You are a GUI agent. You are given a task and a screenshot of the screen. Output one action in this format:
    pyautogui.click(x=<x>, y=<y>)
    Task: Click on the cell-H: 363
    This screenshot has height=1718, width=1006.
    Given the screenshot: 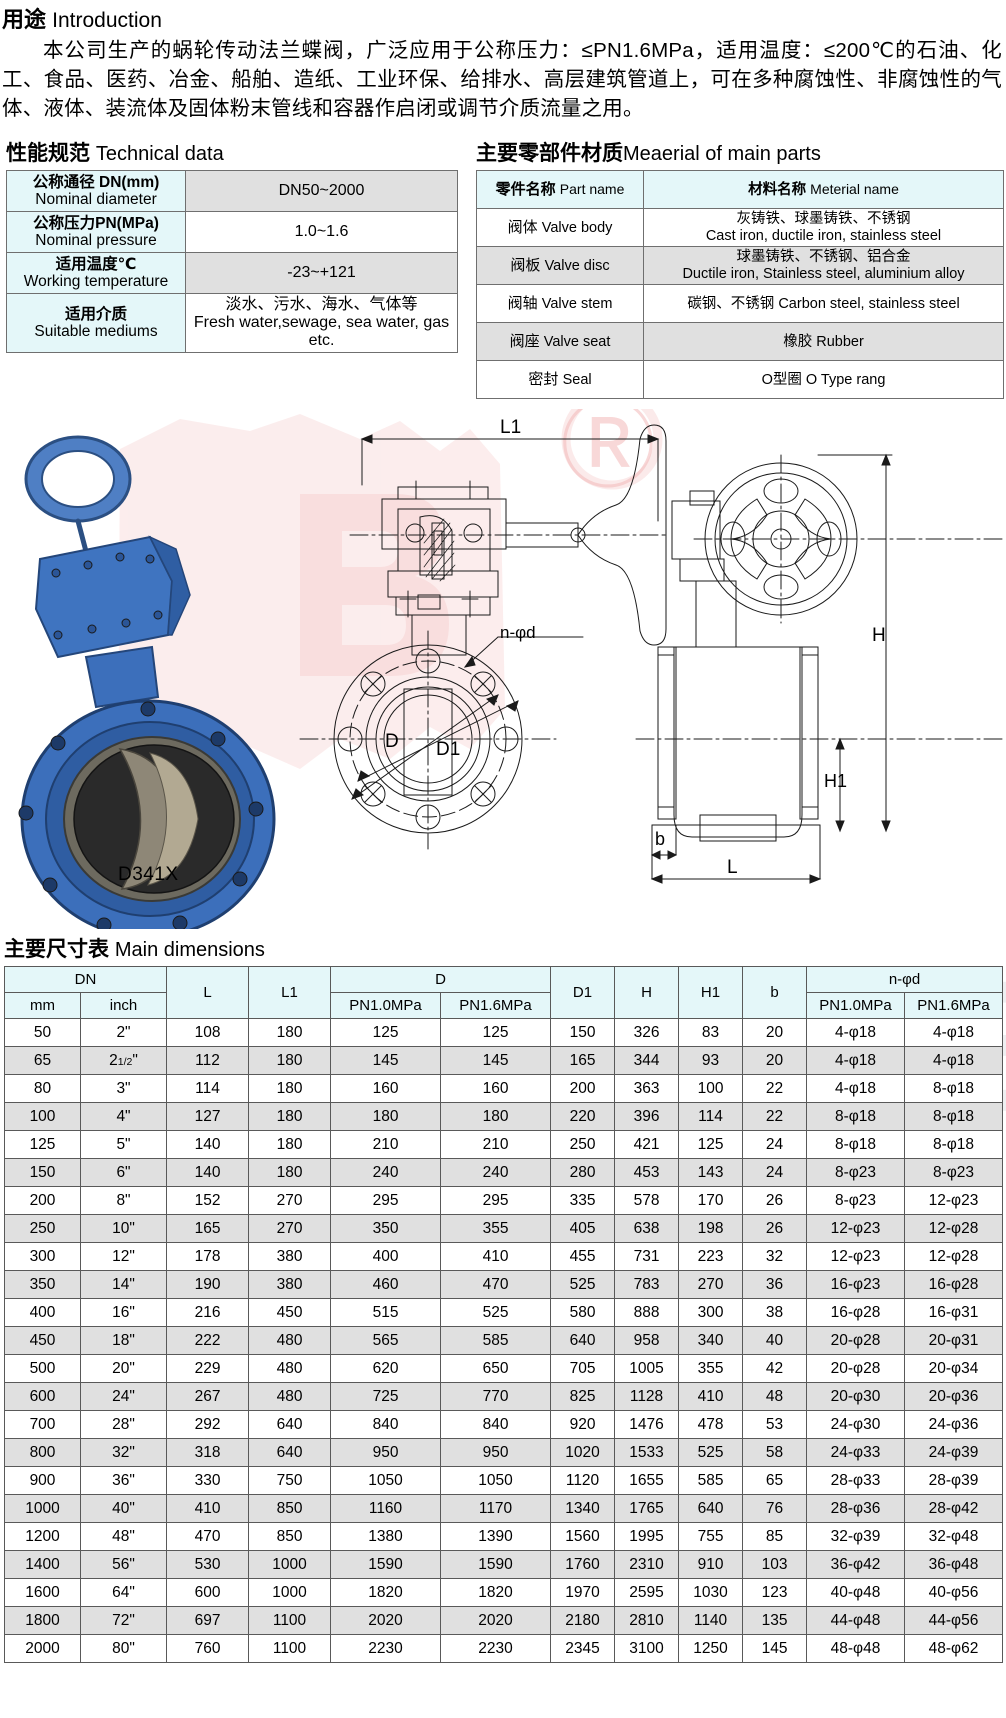 What is the action you would take?
    pyautogui.click(x=647, y=1089)
    